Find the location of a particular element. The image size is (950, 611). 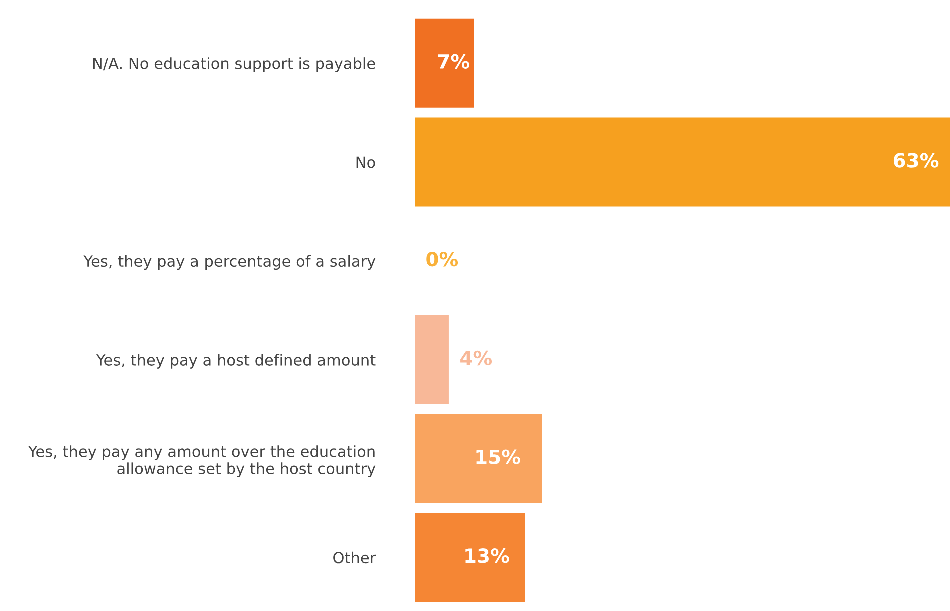

y-tick-label: Yes, they pay a host defined amount is located at coordinates (236, 361).